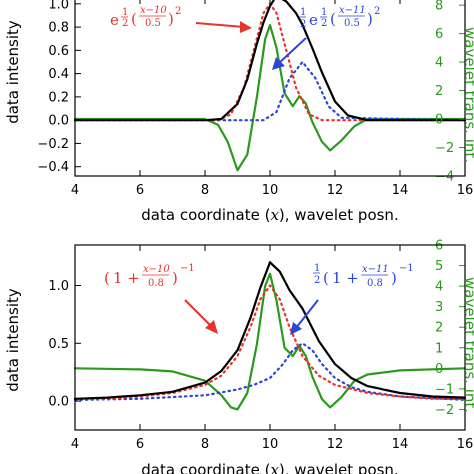 Image resolution: width=474 pixels, height=474 pixels. I want to click on bottom-y2-tick-label: 2, so click(439, 328).